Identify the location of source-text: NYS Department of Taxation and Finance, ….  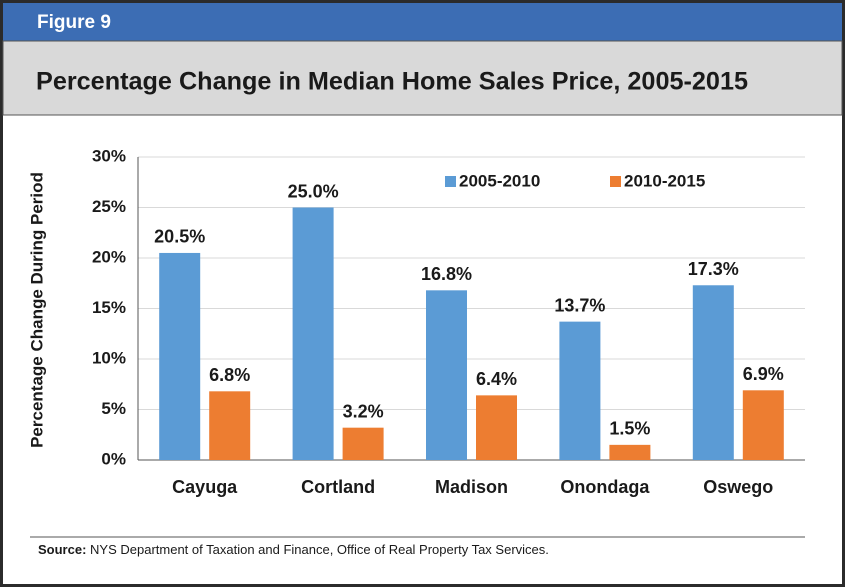
(319, 549).